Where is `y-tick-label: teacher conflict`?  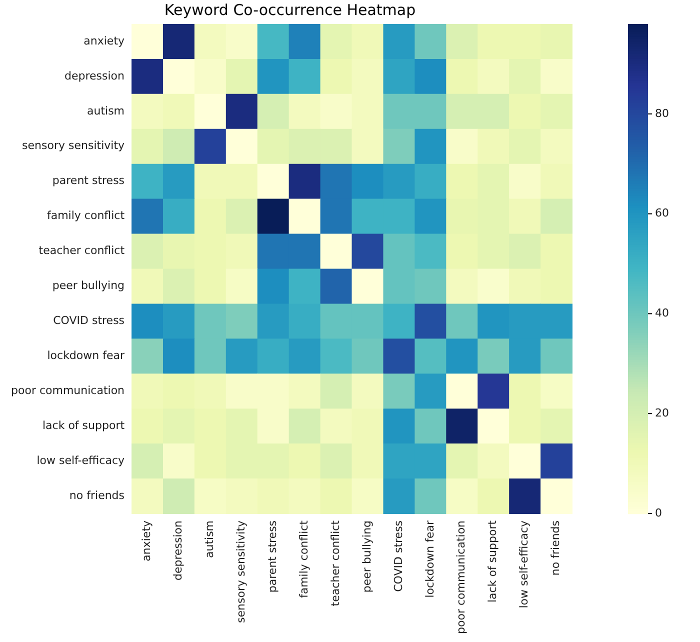 y-tick-label: teacher conflict is located at coordinates (82, 251).